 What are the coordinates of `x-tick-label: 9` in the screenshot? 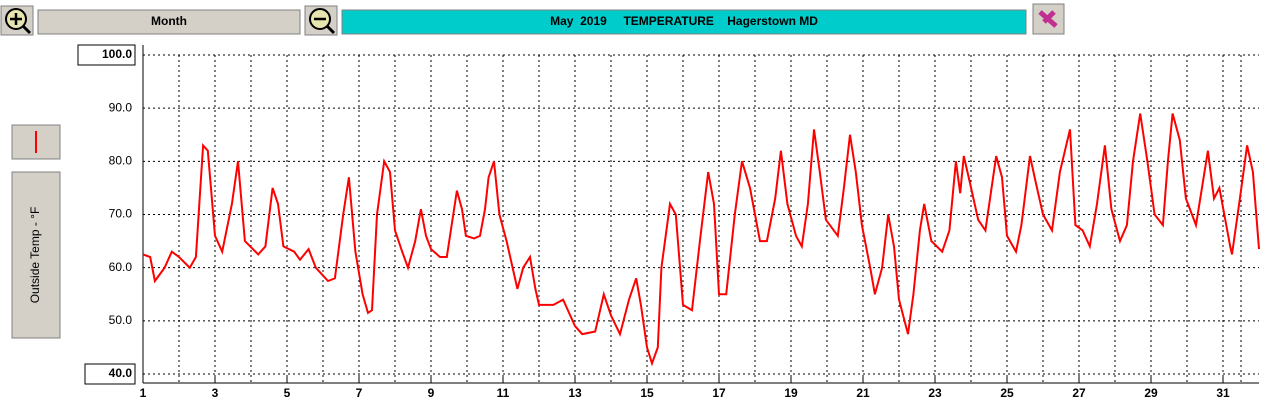 It's located at (431, 393).